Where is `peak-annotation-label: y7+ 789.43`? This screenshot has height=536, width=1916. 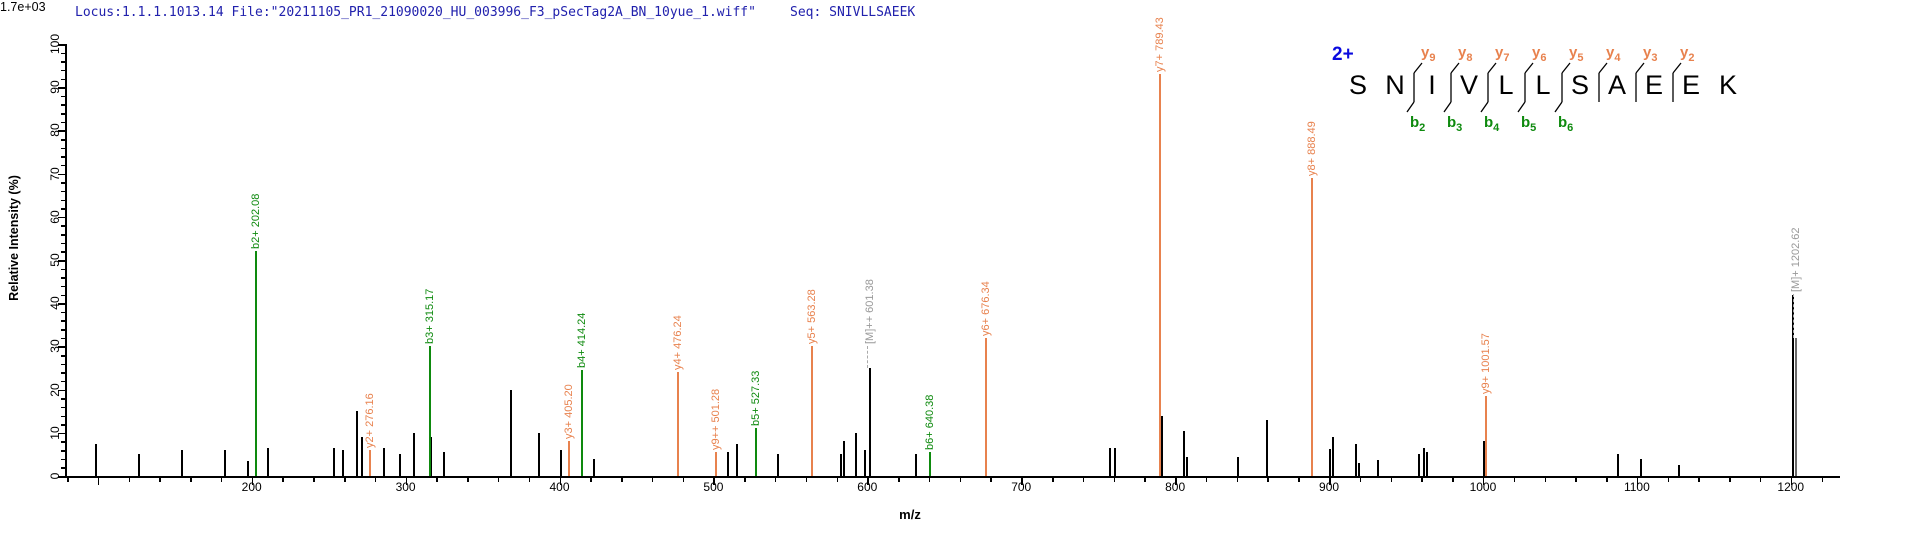 peak-annotation-label: y7+ 789.43 is located at coordinates (1159, 45).